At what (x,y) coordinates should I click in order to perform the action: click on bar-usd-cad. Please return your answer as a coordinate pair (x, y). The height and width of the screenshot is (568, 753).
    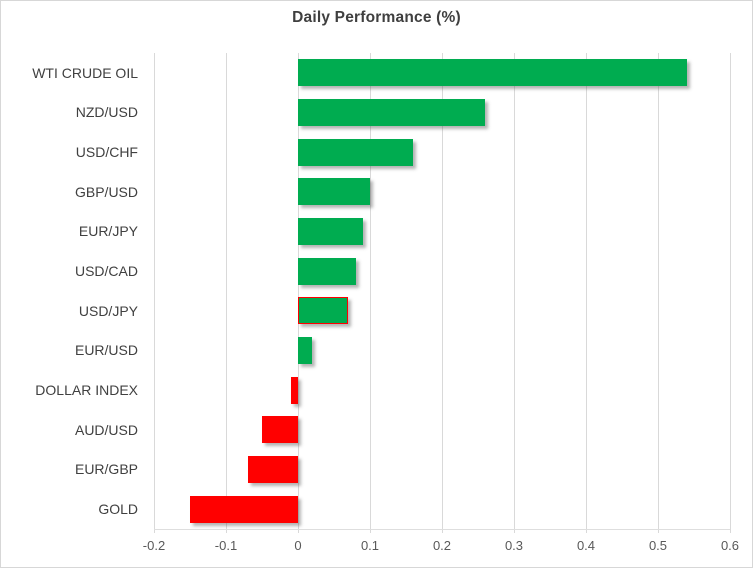
    Looking at the image, I should click on (327, 271).